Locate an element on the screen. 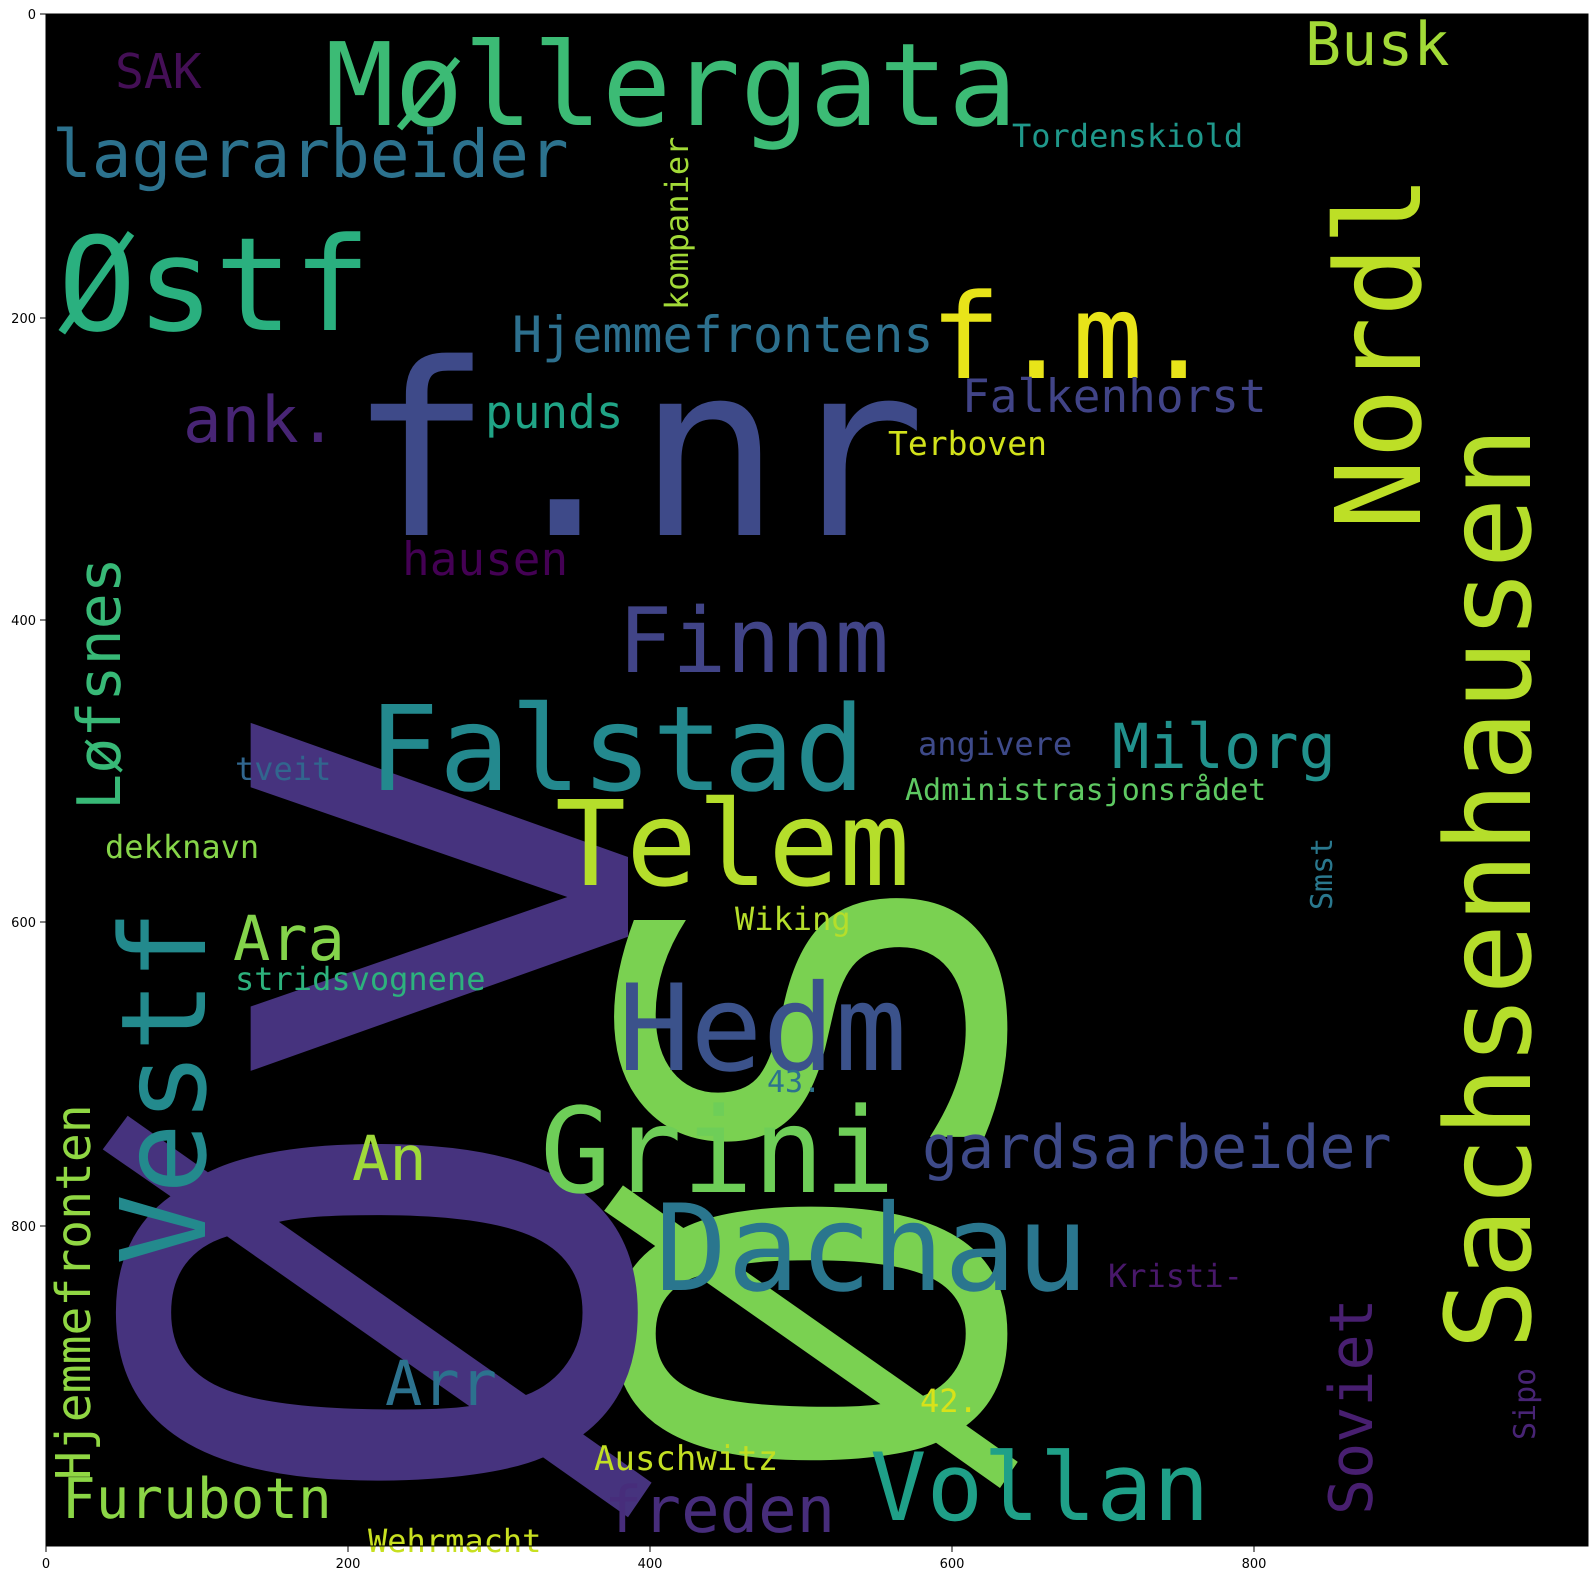 Image resolution: width=1596 pixels, height=1588 pixels. word: 42. is located at coordinates (949, 1401).